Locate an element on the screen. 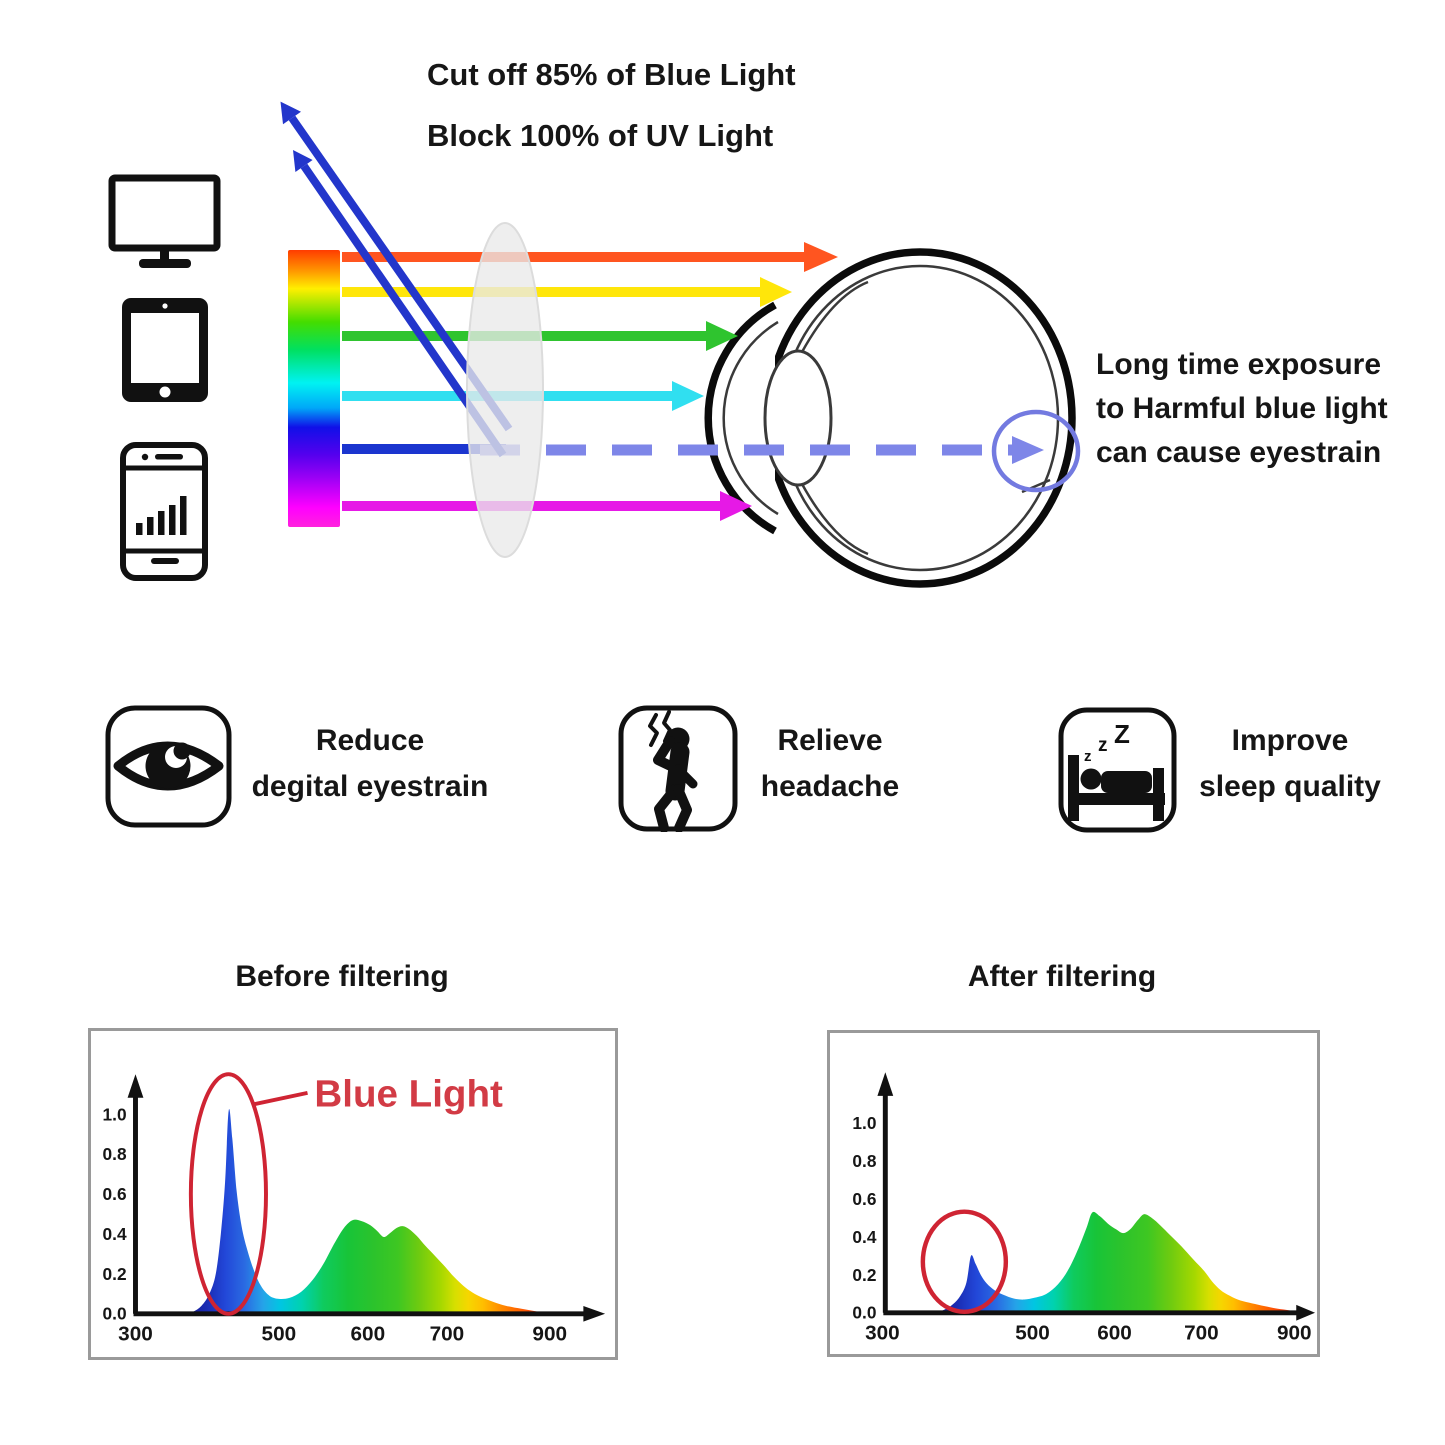 Image resolution: width=1445 pixels, height=1445 pixels. eye-note-line: can cause eyestrain is located at coordinates (1239, 452).